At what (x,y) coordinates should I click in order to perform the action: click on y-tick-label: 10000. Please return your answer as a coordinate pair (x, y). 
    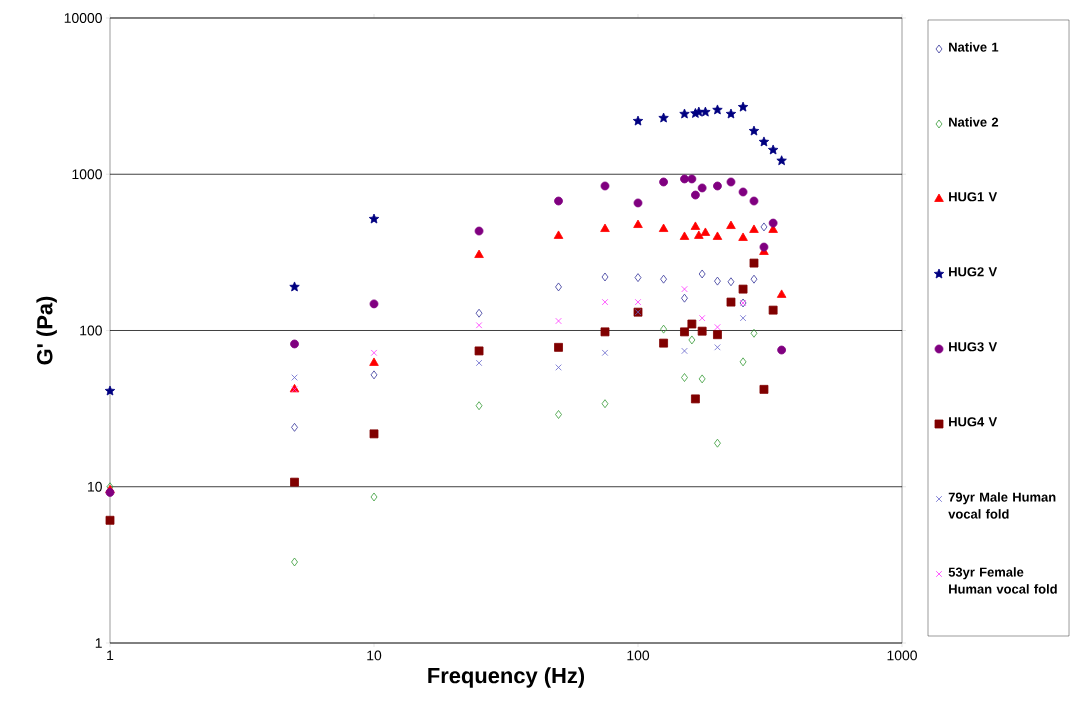
    Looking at the image, I should click on (83, 18).